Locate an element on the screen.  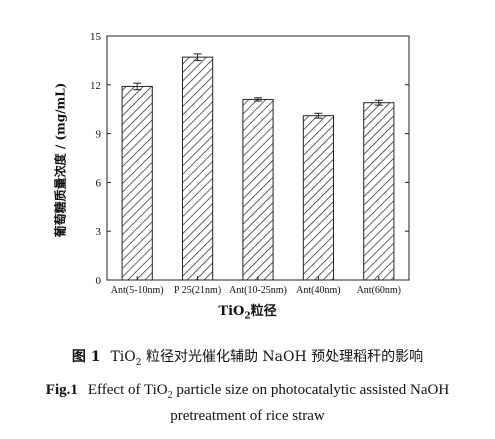
x-tick-label: Ant(40nm) is located at coordinates (318, 290).